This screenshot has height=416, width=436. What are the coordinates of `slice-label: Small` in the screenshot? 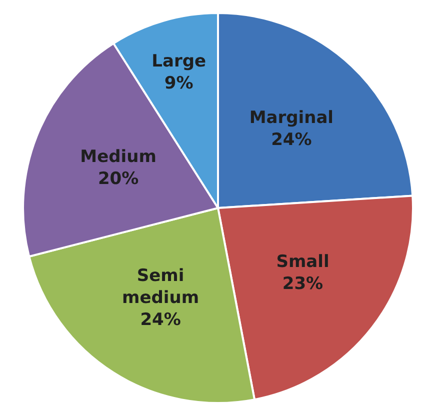 It's located at (303, 262).